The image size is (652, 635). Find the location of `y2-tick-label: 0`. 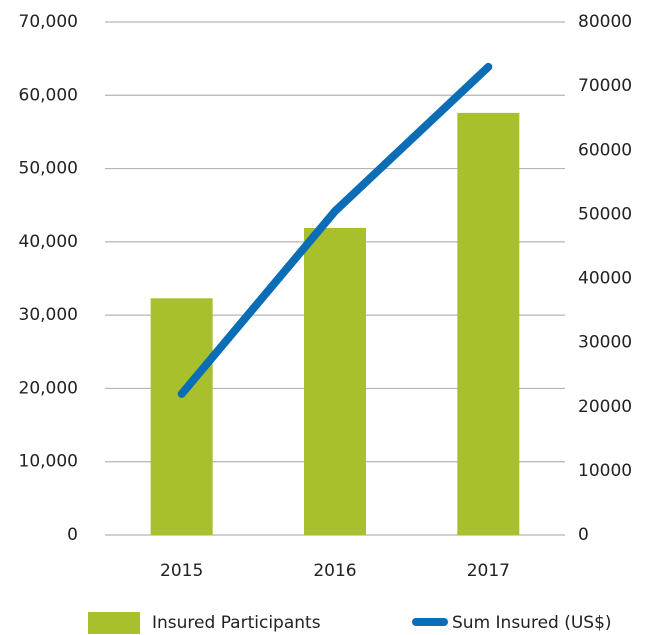

y2-tick-label: 0 is located at coordinates (583, 535).